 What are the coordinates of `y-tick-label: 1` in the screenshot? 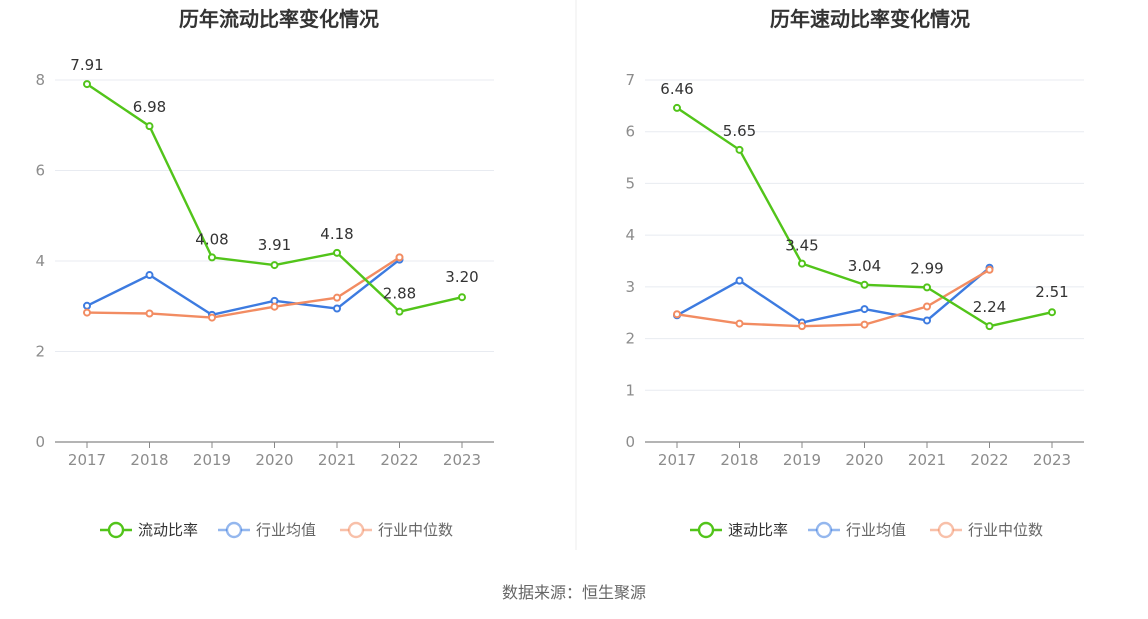 It's located at (630, 390).